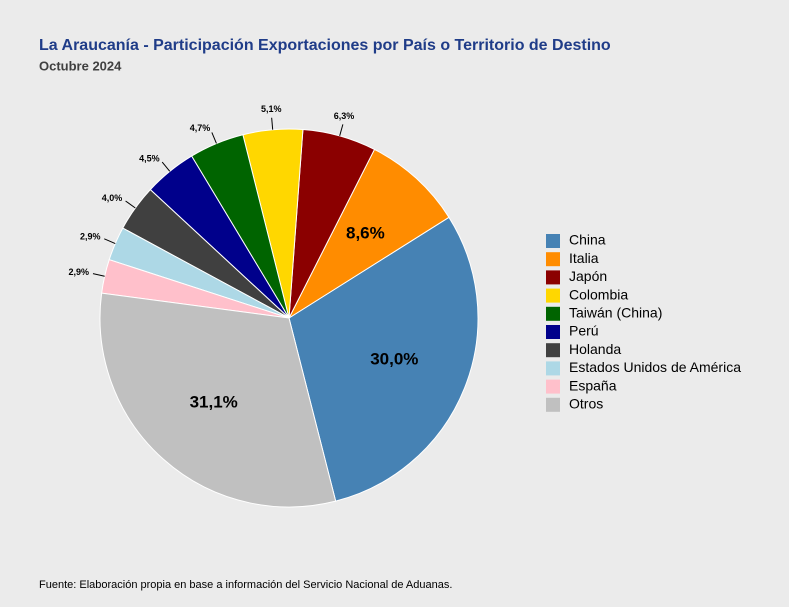 Image resolution: width=789 pixels, height=607 pixels. Describe the element at coordinates (655, 367) in the screenshot. I see `legend-label: Estados Unidos de América` at that location.